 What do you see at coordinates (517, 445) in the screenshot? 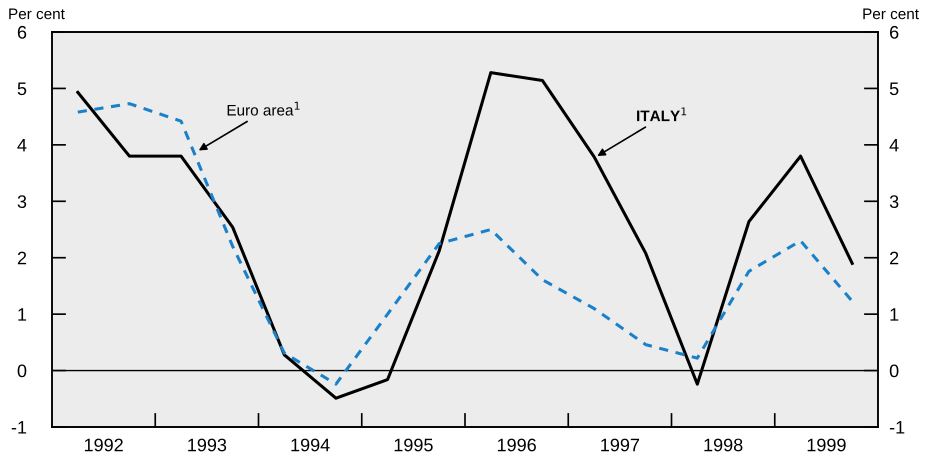
I see `x-tick-label: 1996` at bounding box center [517, 445].